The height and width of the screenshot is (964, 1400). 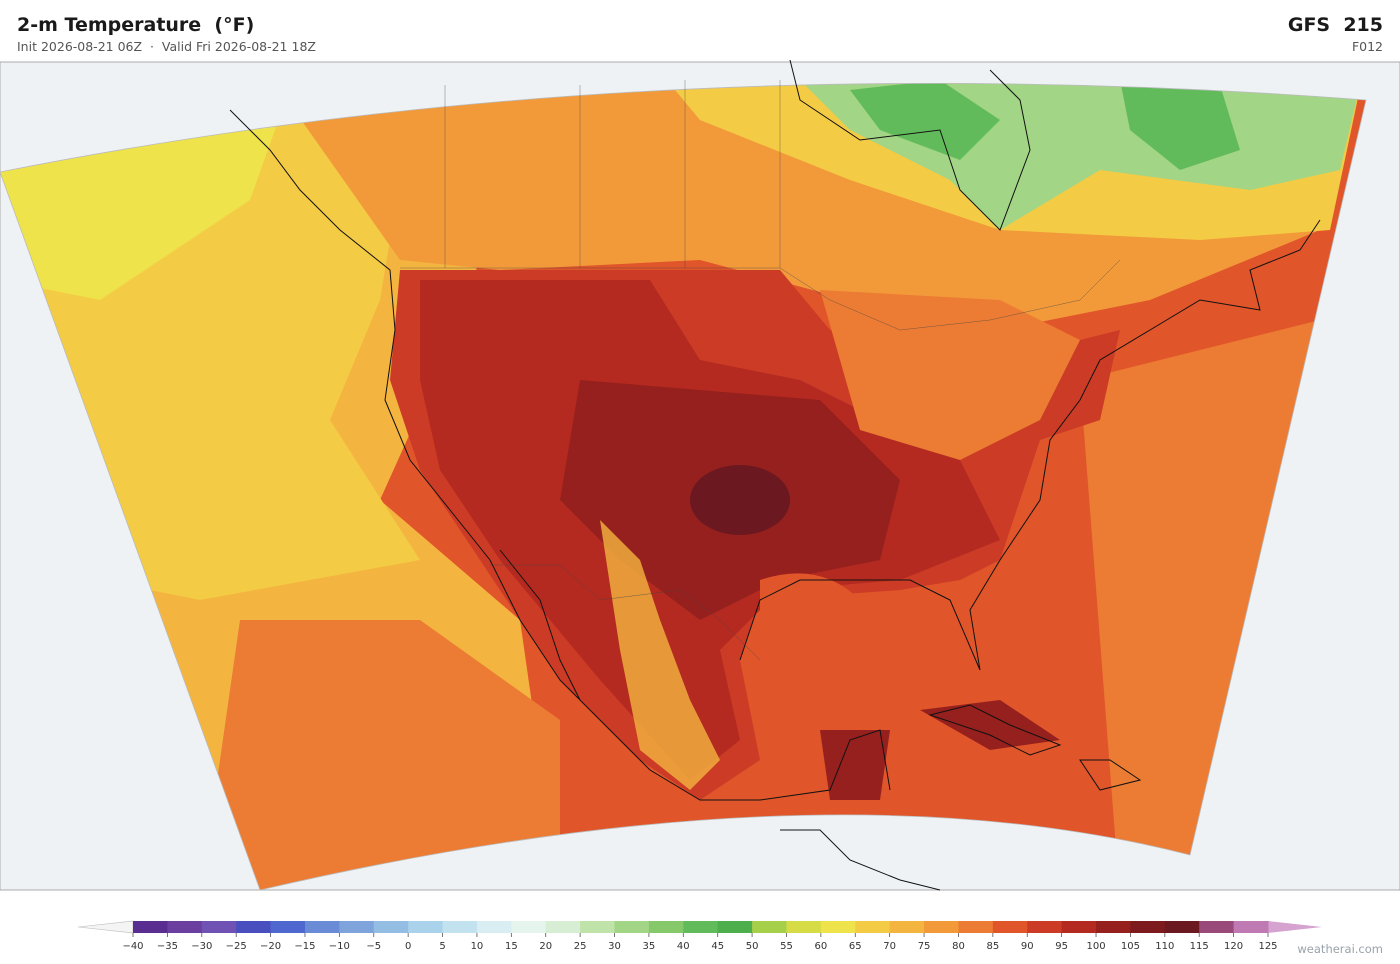 What do you see at coordinates (1095, 946) in the screenshot?
I see `colorbar-tick-label: 100` at bounding box center [1095, 946].